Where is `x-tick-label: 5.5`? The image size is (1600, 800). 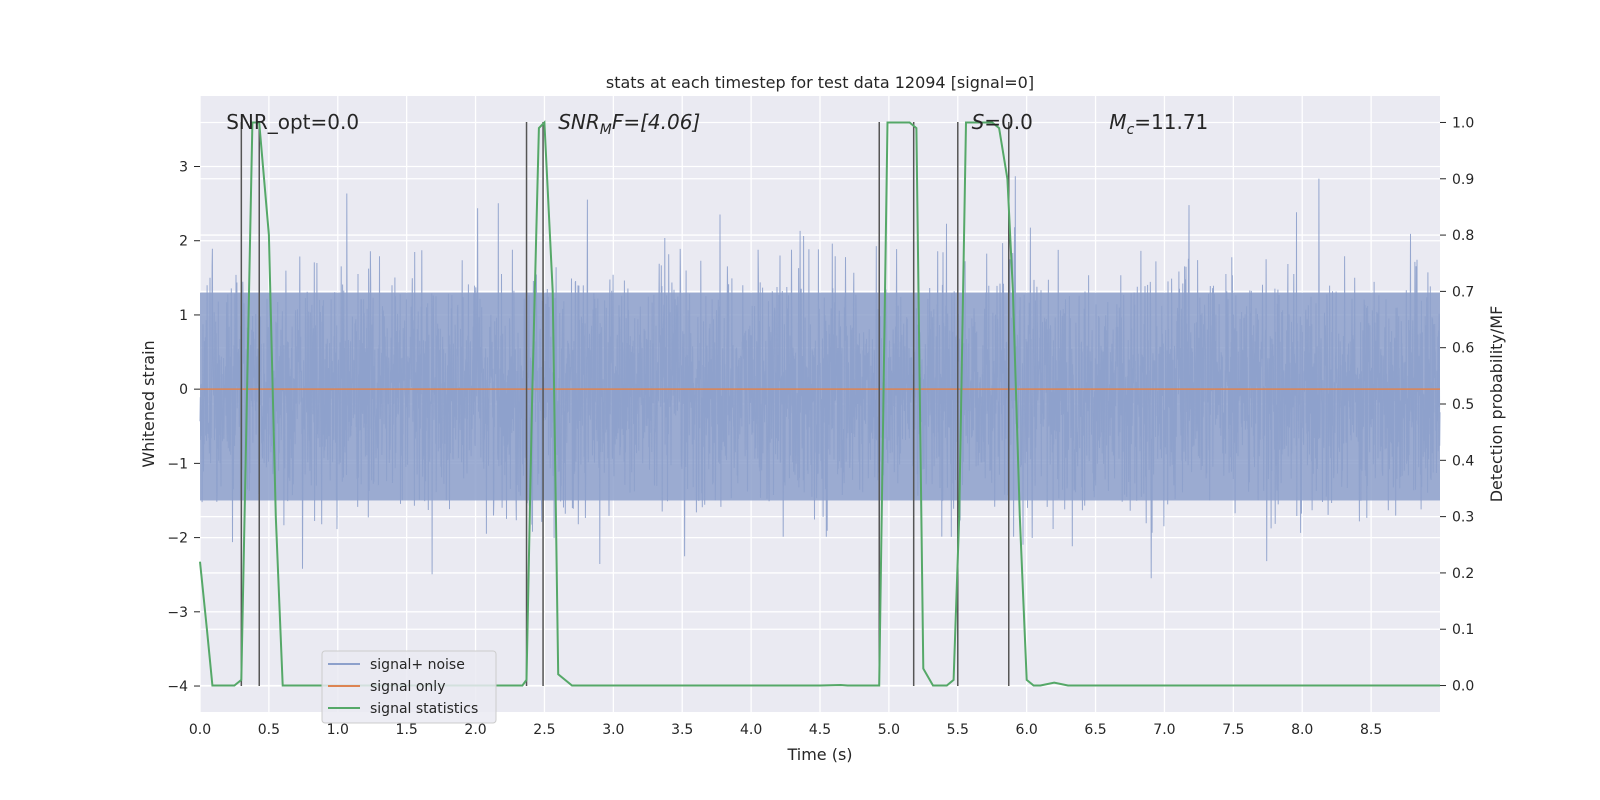
x-tick-label: 5.5 is located at coordinates (958, 730).